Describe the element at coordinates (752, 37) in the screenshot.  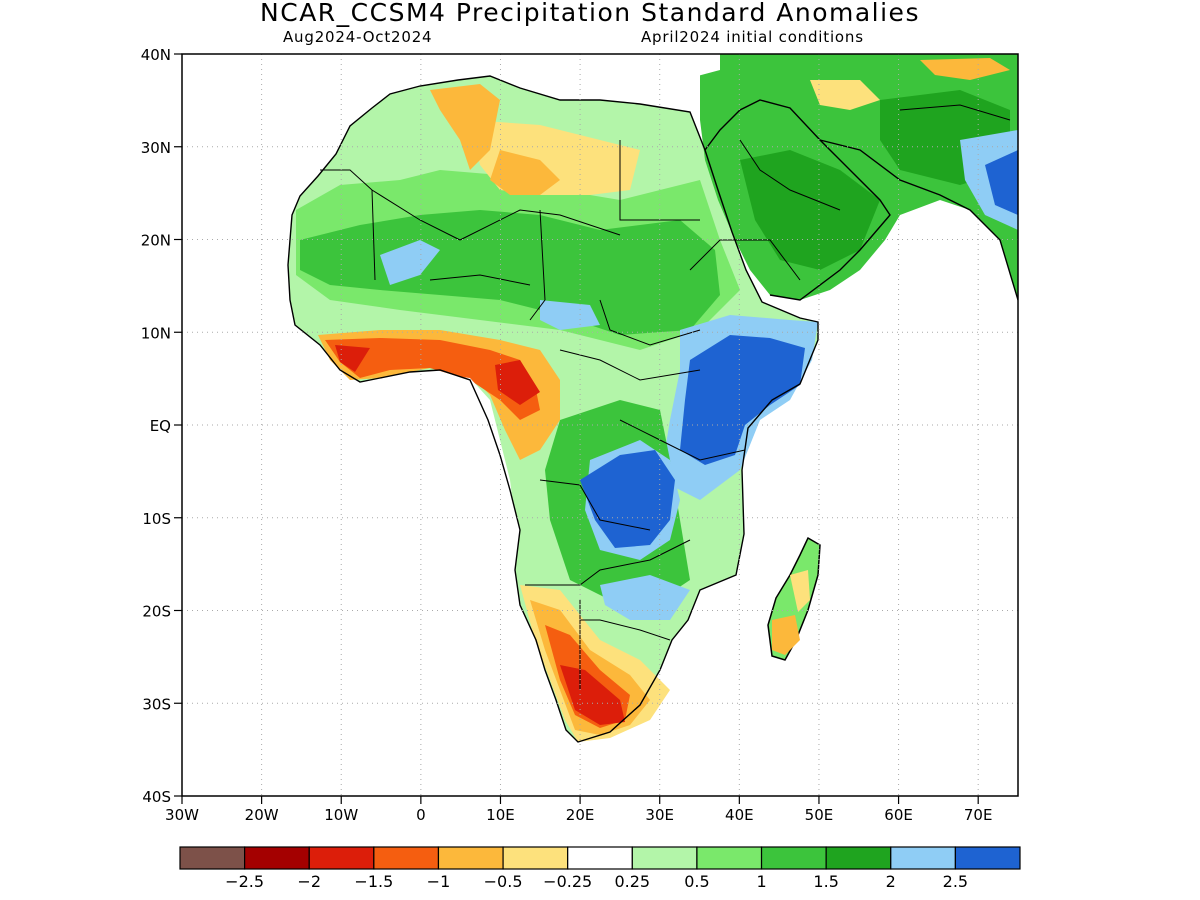
I see `initial-conditions: April2024 initial conditions` at that location.